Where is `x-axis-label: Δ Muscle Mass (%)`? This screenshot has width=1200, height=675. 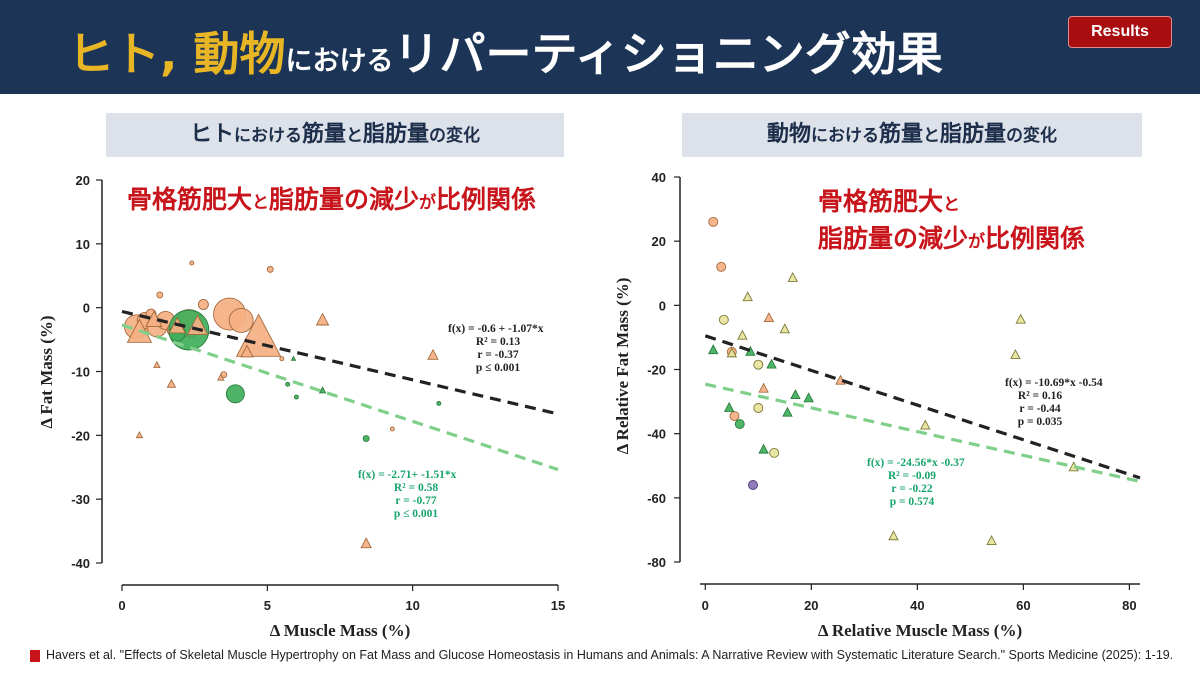
x-axis-label: Δ Muscle Mass (%) is located at coordinates (340, 630).